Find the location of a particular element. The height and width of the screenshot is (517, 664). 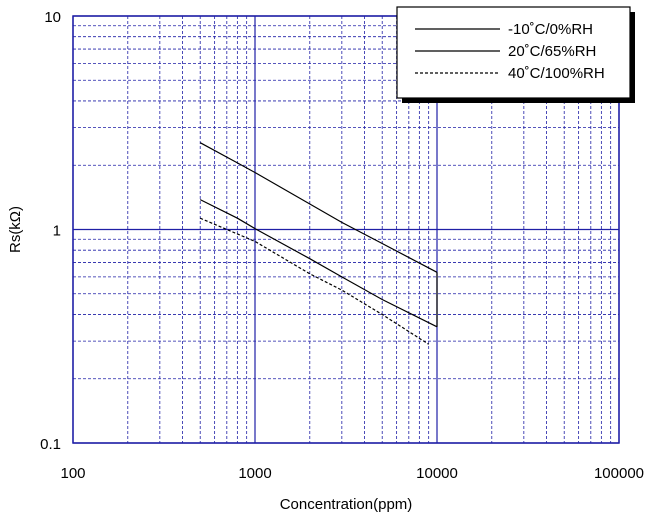

legend-entry: -10˚C/0%RH is located at coordinates (550, 29).